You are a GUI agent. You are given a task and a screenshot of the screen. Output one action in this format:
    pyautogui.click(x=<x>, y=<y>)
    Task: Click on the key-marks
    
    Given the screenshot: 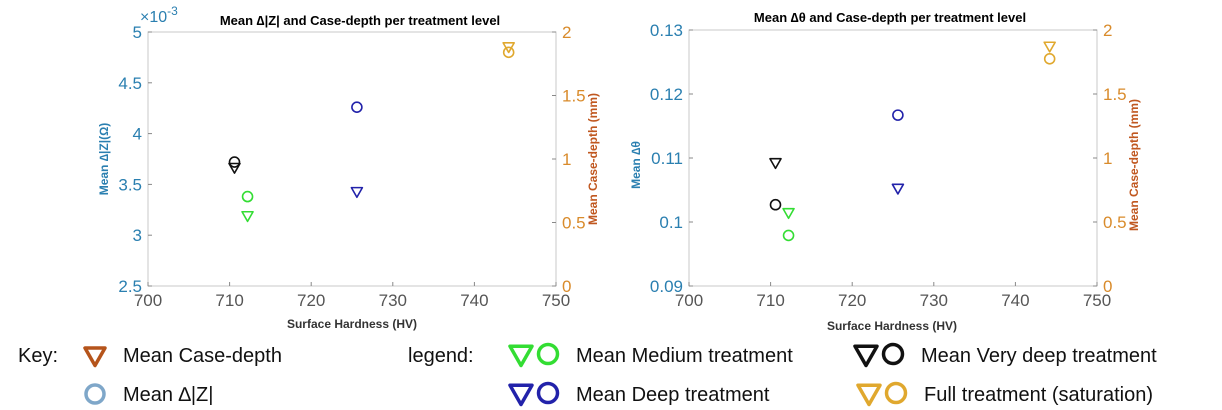 What is the action you would take?
    pyautogui.click(x=95, y=375)
    